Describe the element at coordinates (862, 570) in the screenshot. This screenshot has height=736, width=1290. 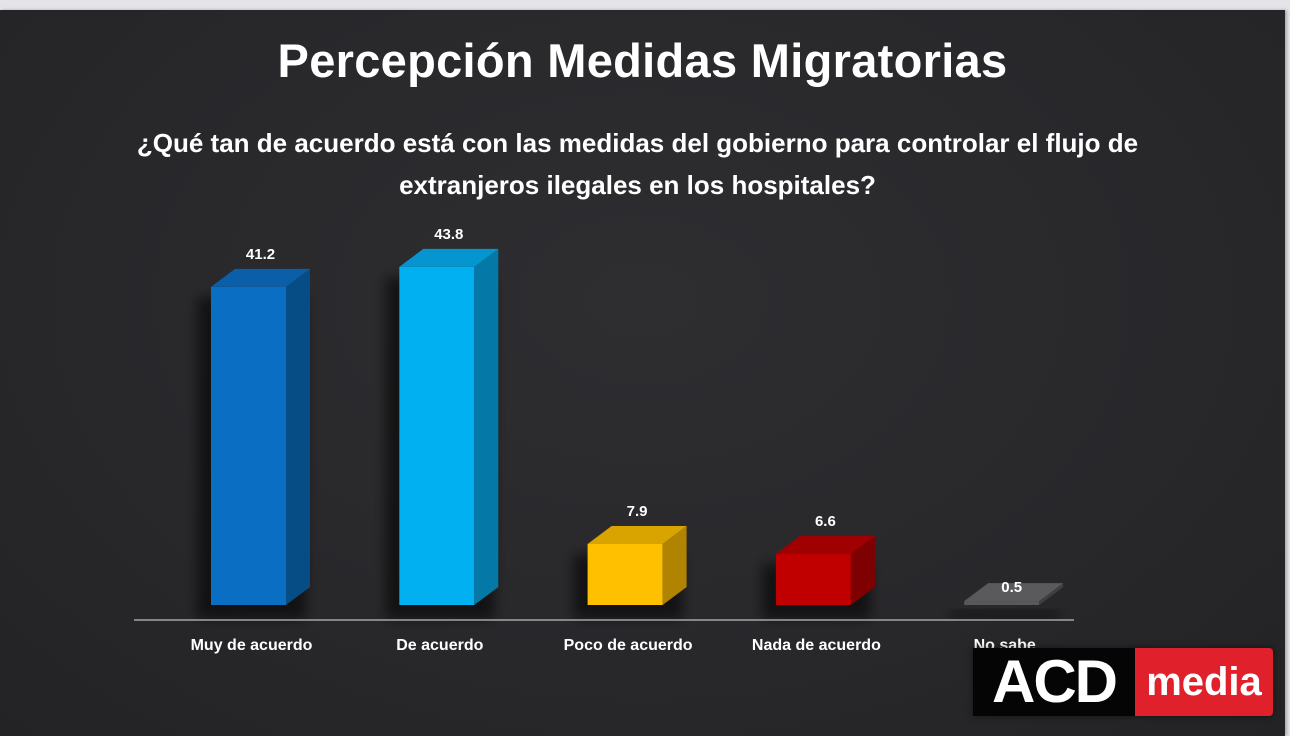
I see `bar-side-nada-de-acuerdo` at that location.